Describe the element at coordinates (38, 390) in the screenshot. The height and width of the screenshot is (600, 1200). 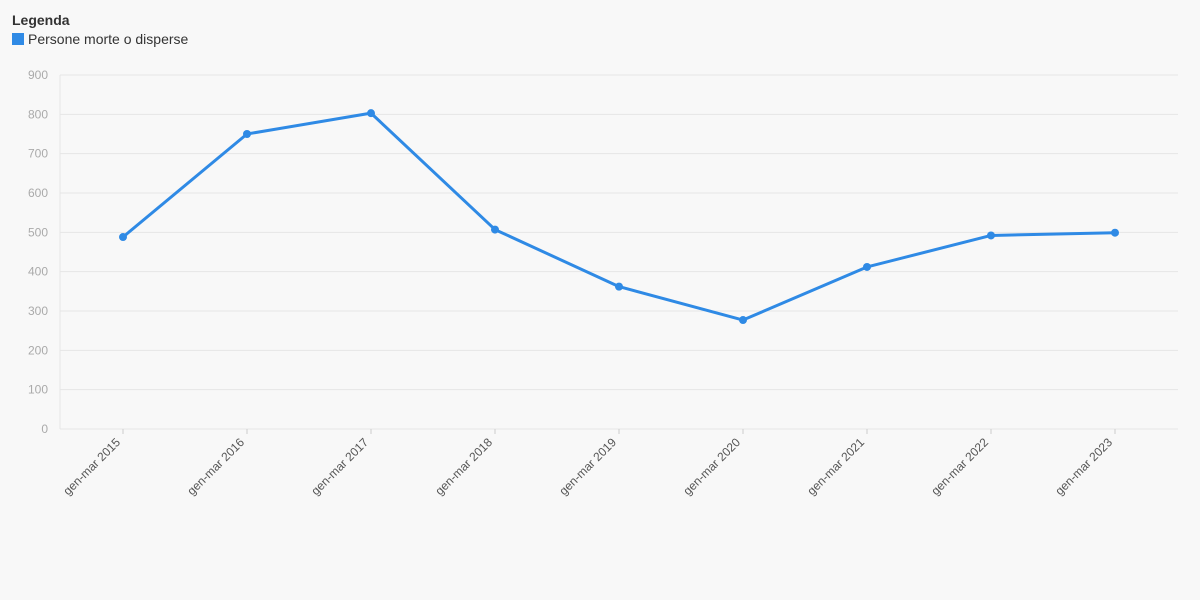
I see `y-tick-label: 100` at that location.